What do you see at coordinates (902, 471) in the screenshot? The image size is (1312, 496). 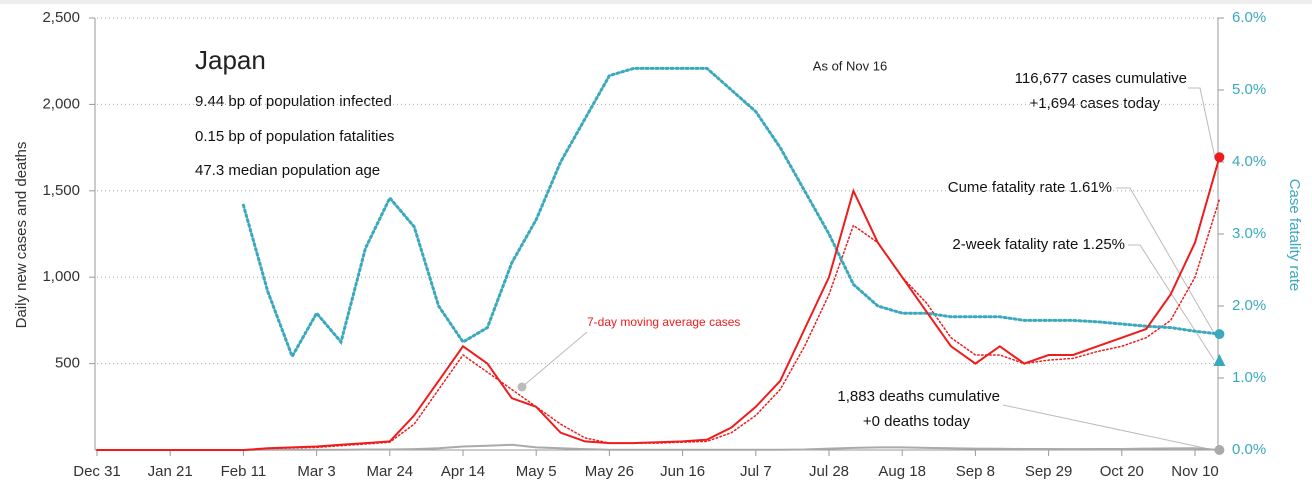 I see `x-tick-label: Aug 18` at bounding box center [902, 471].